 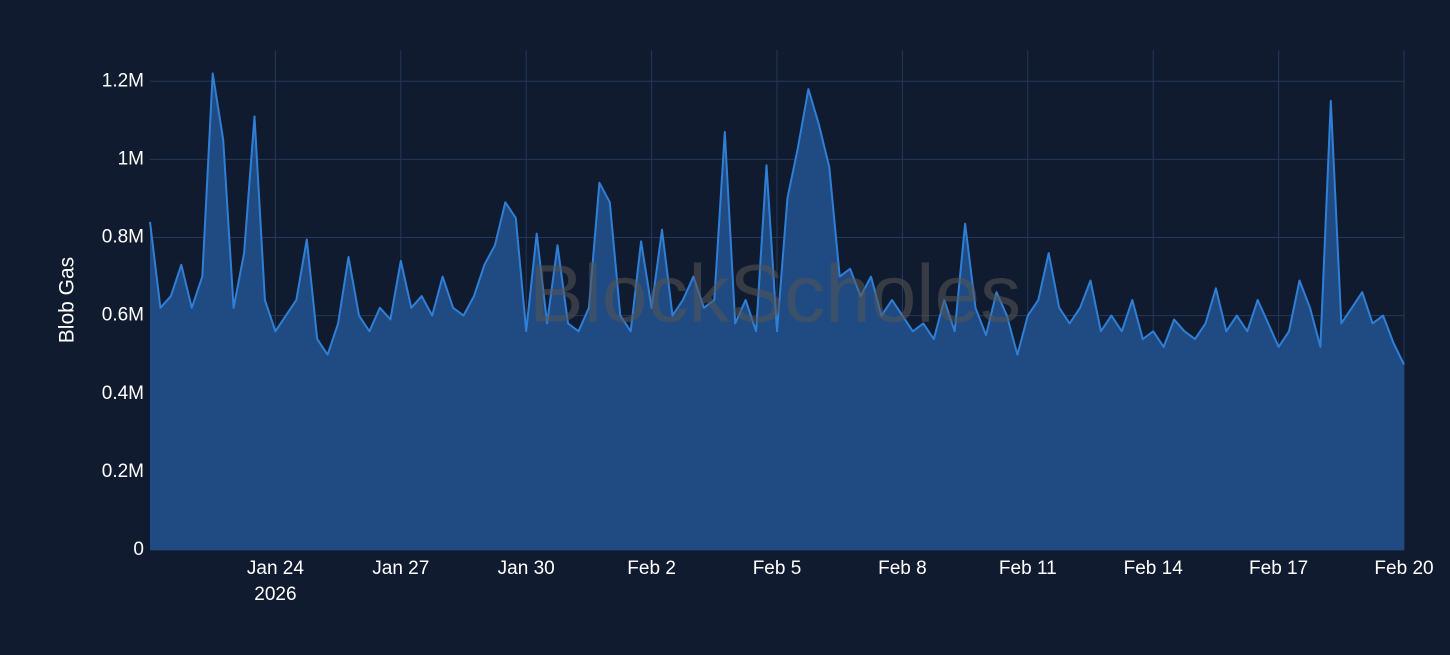 I want to click on y-tick-label: 0.6M, so click(x=123, y=315).